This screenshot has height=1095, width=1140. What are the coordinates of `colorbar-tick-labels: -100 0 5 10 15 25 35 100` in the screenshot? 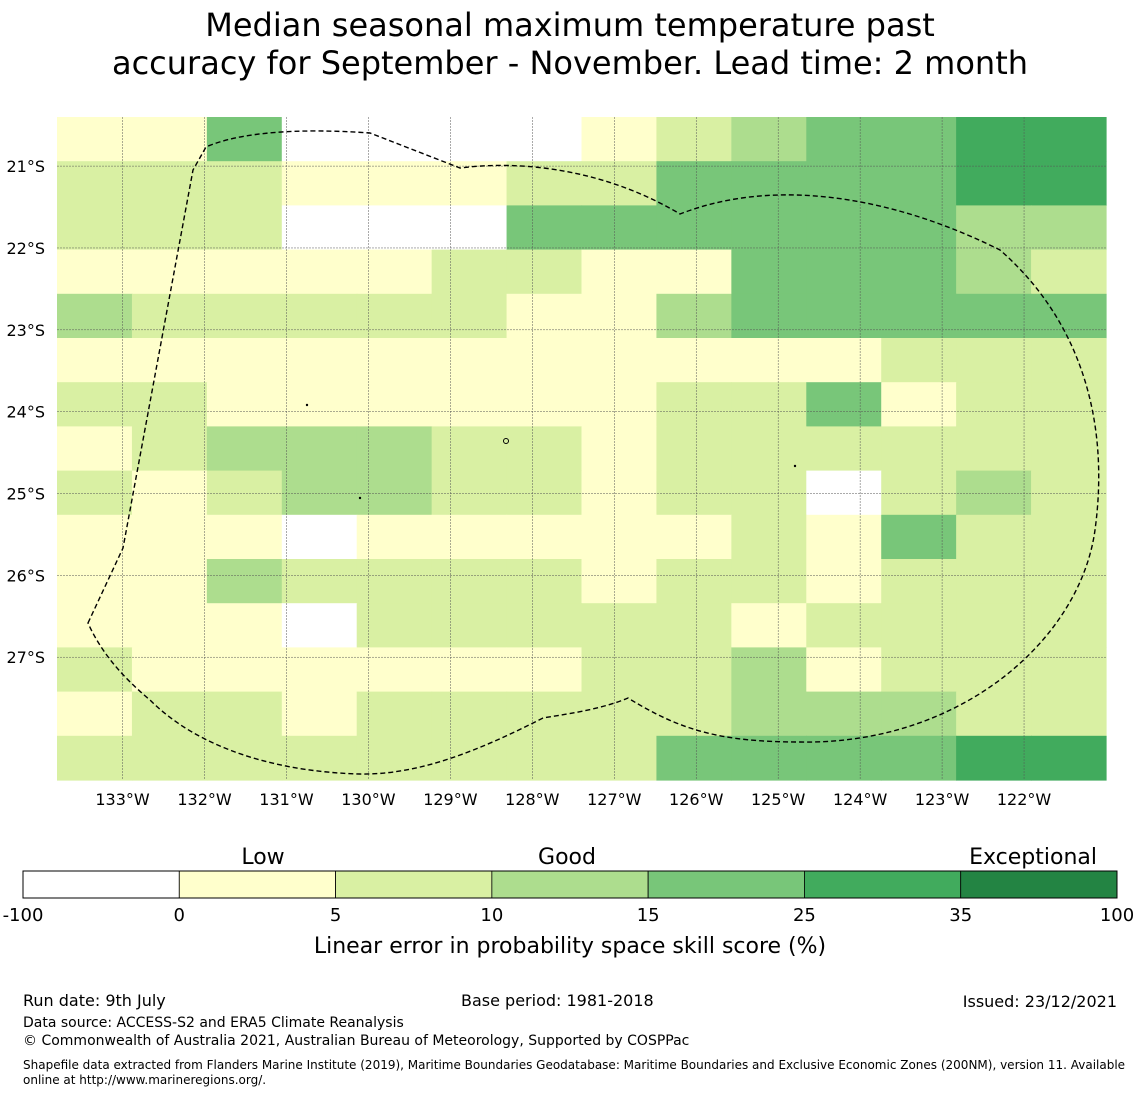 It's located at (569, 915).